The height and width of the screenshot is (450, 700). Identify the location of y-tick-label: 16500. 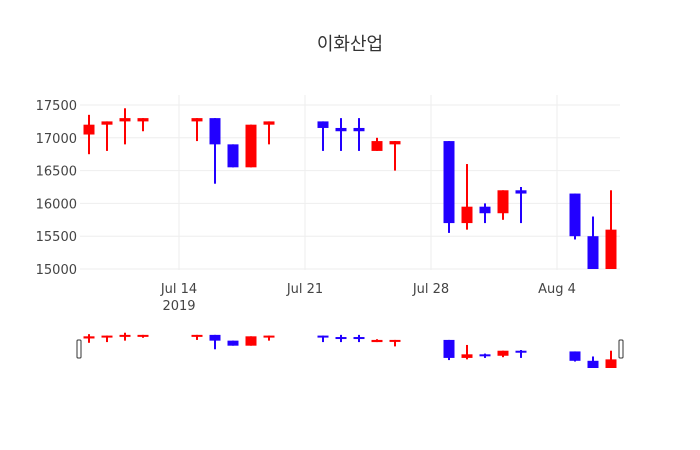
(56, 172).